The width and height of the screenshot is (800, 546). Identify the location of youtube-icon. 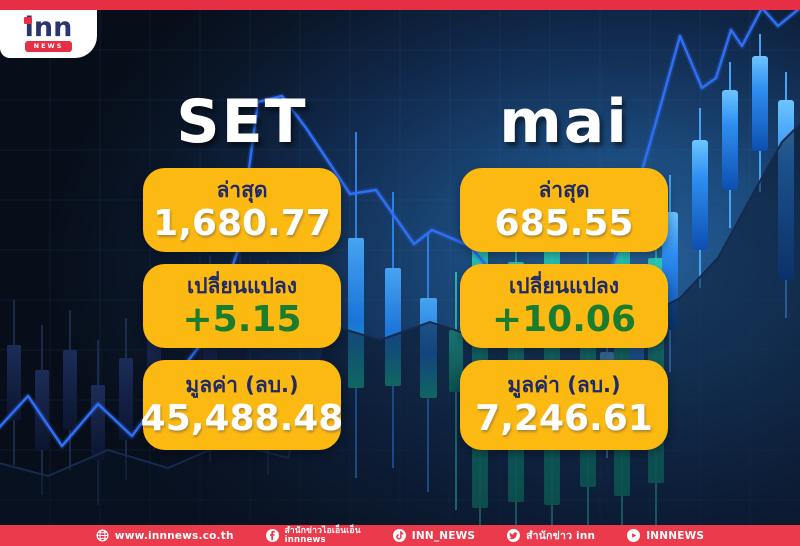
(634, 535).